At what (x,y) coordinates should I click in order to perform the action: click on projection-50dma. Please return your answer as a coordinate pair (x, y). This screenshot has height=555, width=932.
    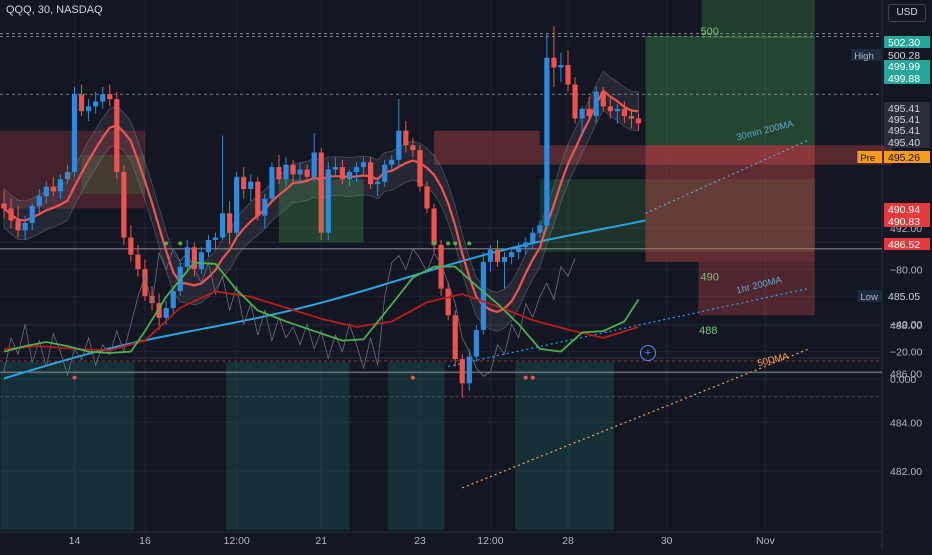
    Looking at the image, I should click on (635, 418).